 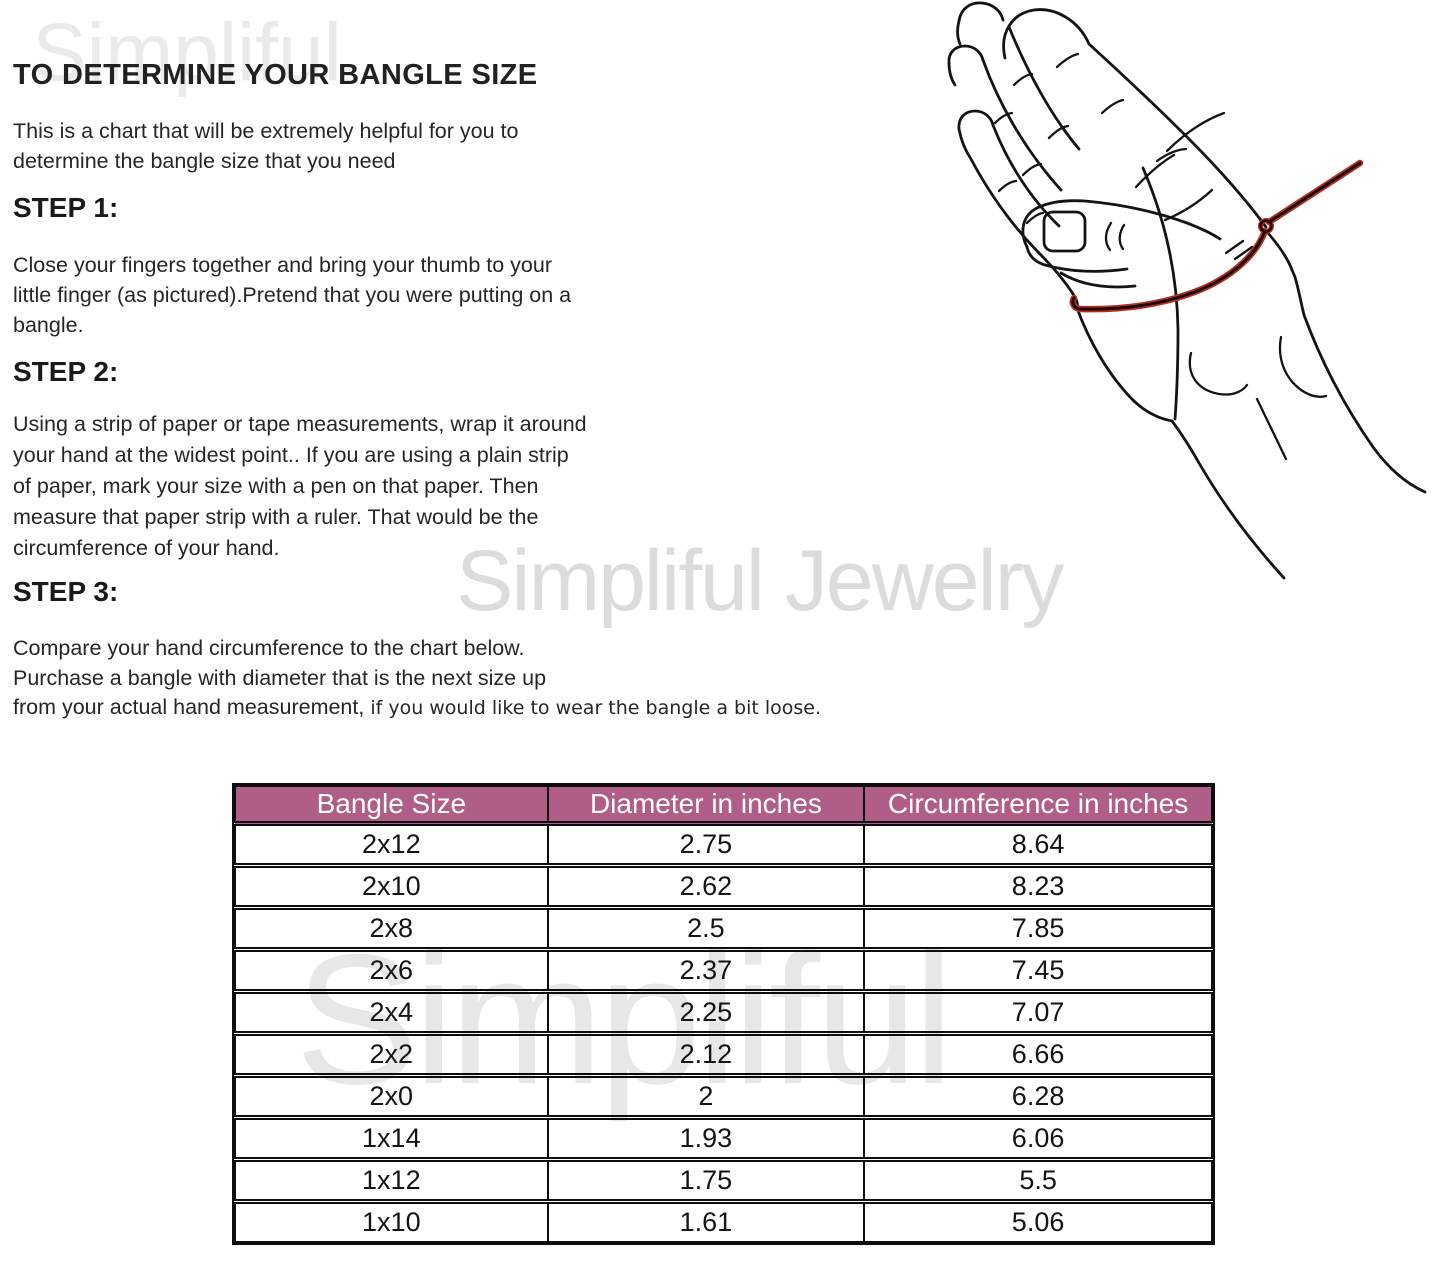 I want to click on table-row: 1x14 1.93 6.06, so click(x=723, y=1138).